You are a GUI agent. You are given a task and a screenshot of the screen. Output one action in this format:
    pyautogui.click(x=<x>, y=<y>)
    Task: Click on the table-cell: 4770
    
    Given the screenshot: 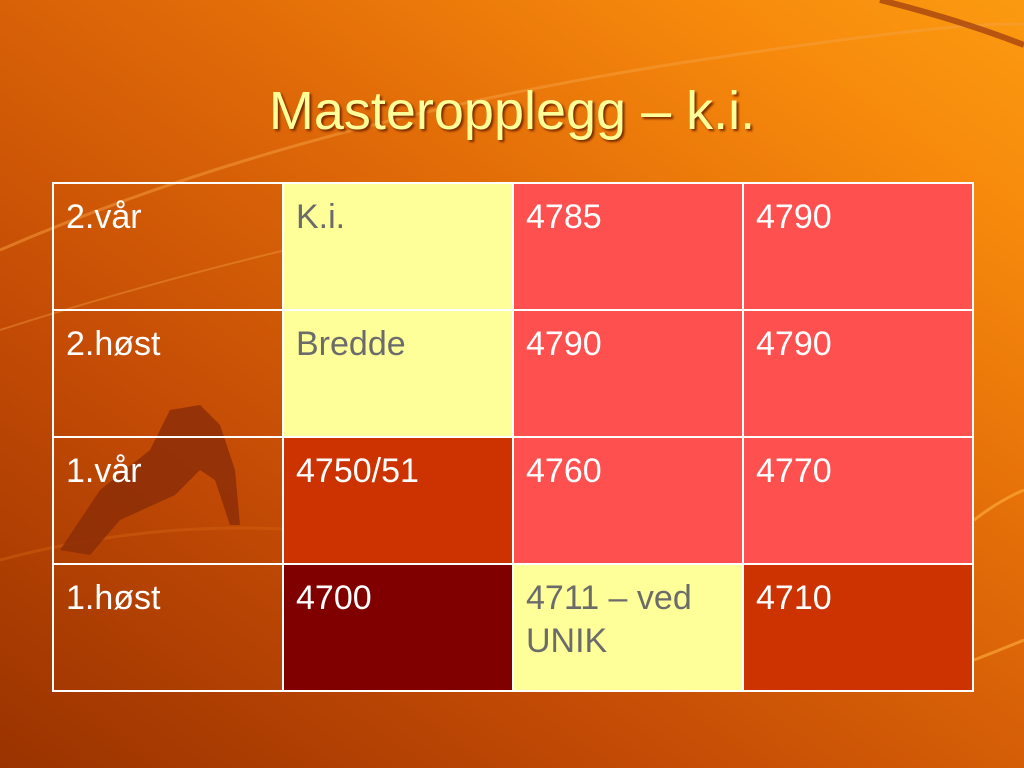 What is the action you would take?
    pyautogui.click(x=858, y=500)
    